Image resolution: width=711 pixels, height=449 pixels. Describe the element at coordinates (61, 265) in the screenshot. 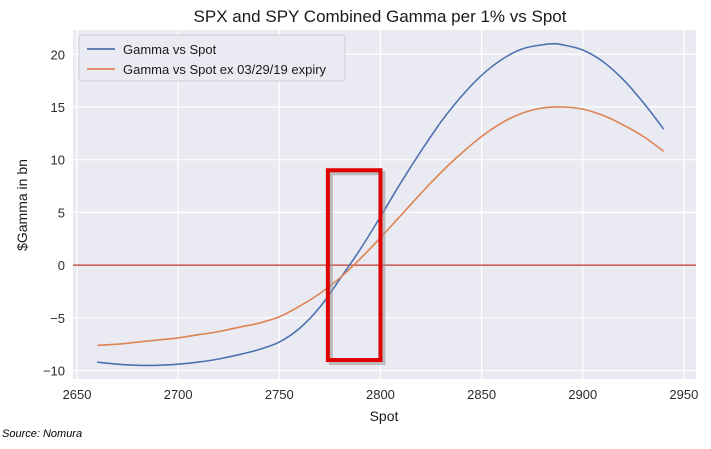

I see `y-tick-label: 0` at that location.